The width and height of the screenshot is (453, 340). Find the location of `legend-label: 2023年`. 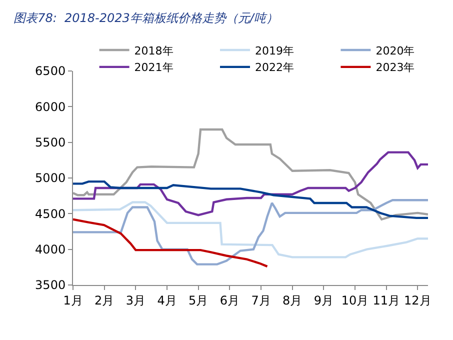

legend-label: 2023年 is located at coordinates (395, 67).